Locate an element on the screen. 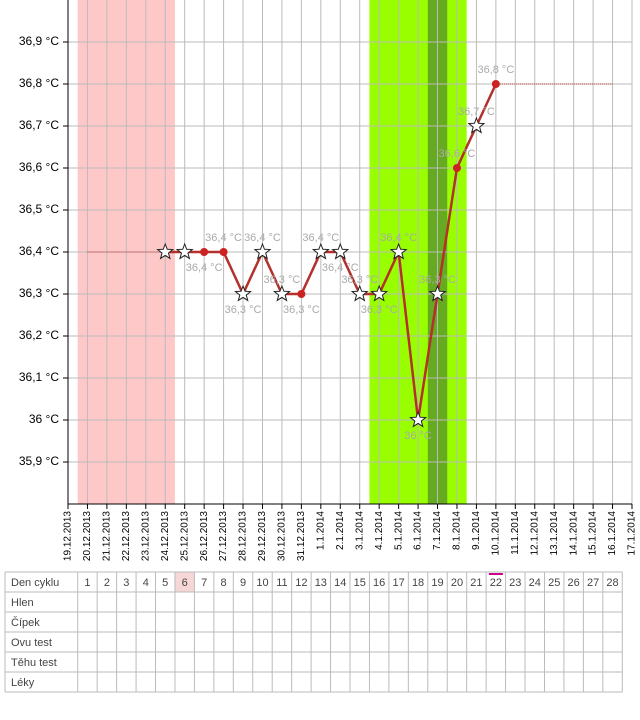  day-number: 2 is located at coordinates (107, 583).